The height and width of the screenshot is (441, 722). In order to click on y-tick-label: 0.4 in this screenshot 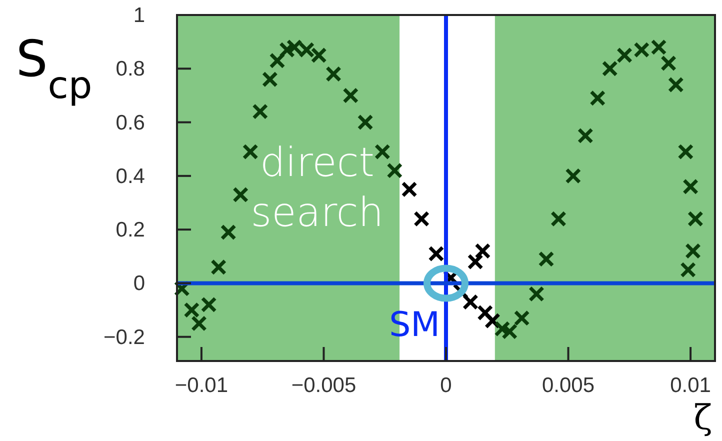, I will do `click(131, 176)`.